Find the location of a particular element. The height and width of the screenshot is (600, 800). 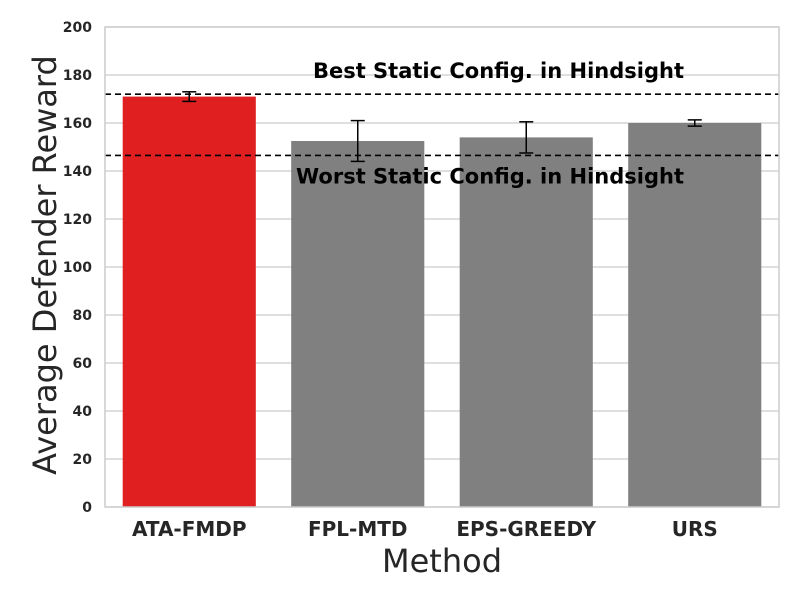

y-tick-label: 80 is located at coordinates (83, 316).